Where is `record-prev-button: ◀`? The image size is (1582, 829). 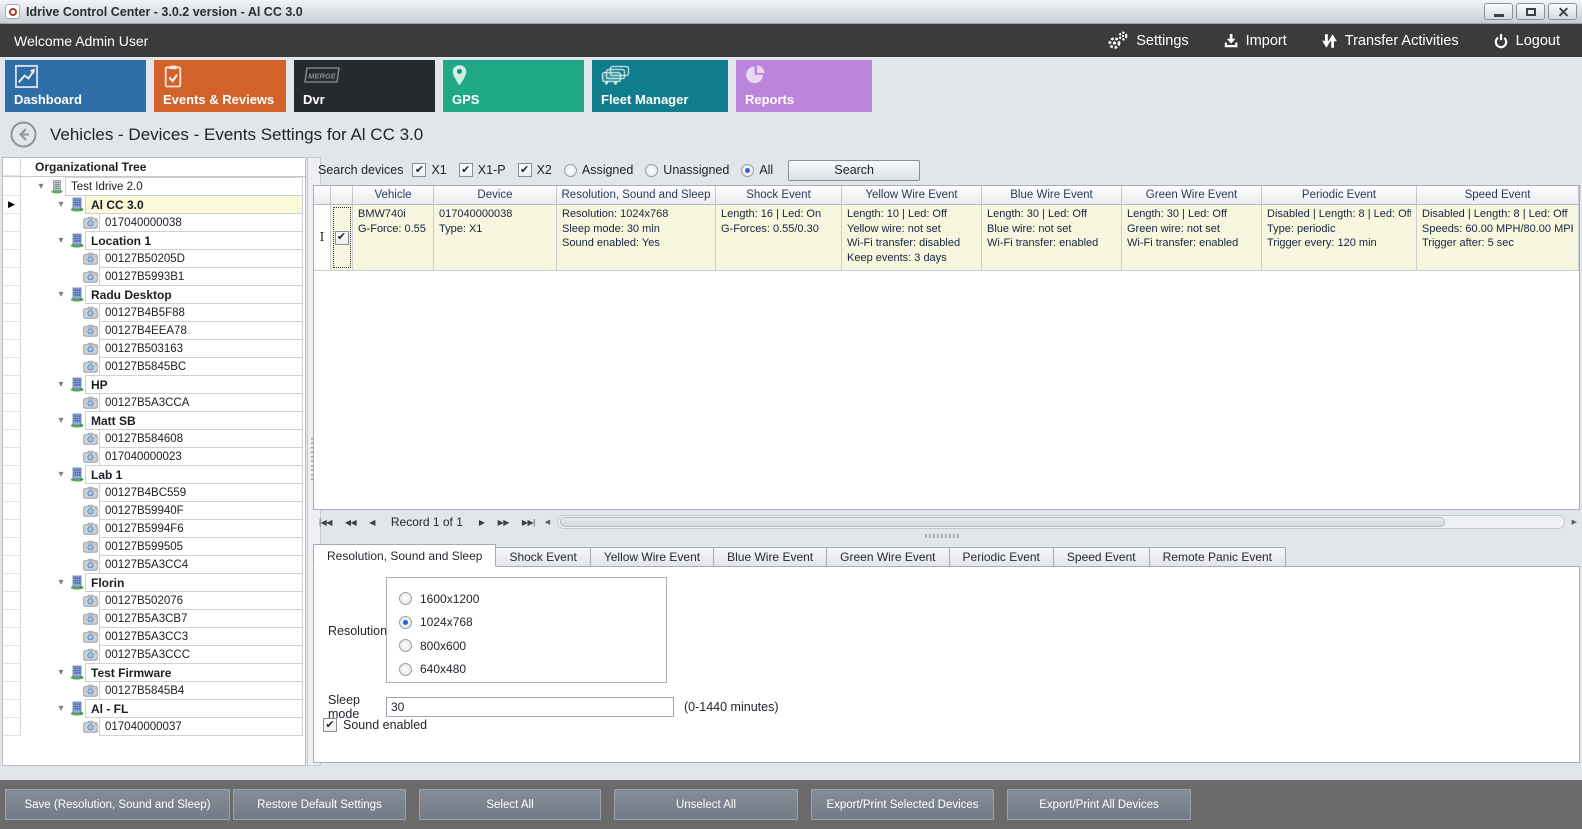
record-prev-button: ◀ is located at coordinates (372, 522).